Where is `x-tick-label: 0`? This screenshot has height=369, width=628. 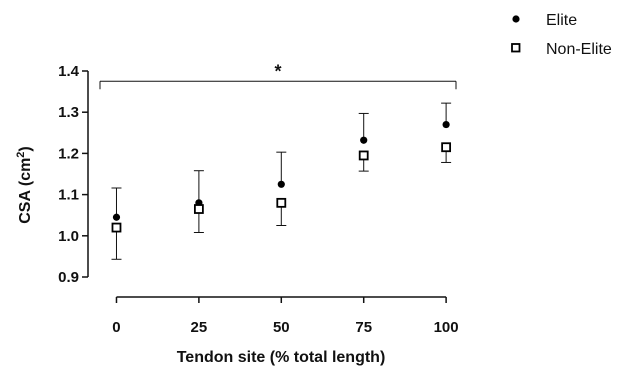 x-tick-label: 0 is located at coordinates (116, 327).